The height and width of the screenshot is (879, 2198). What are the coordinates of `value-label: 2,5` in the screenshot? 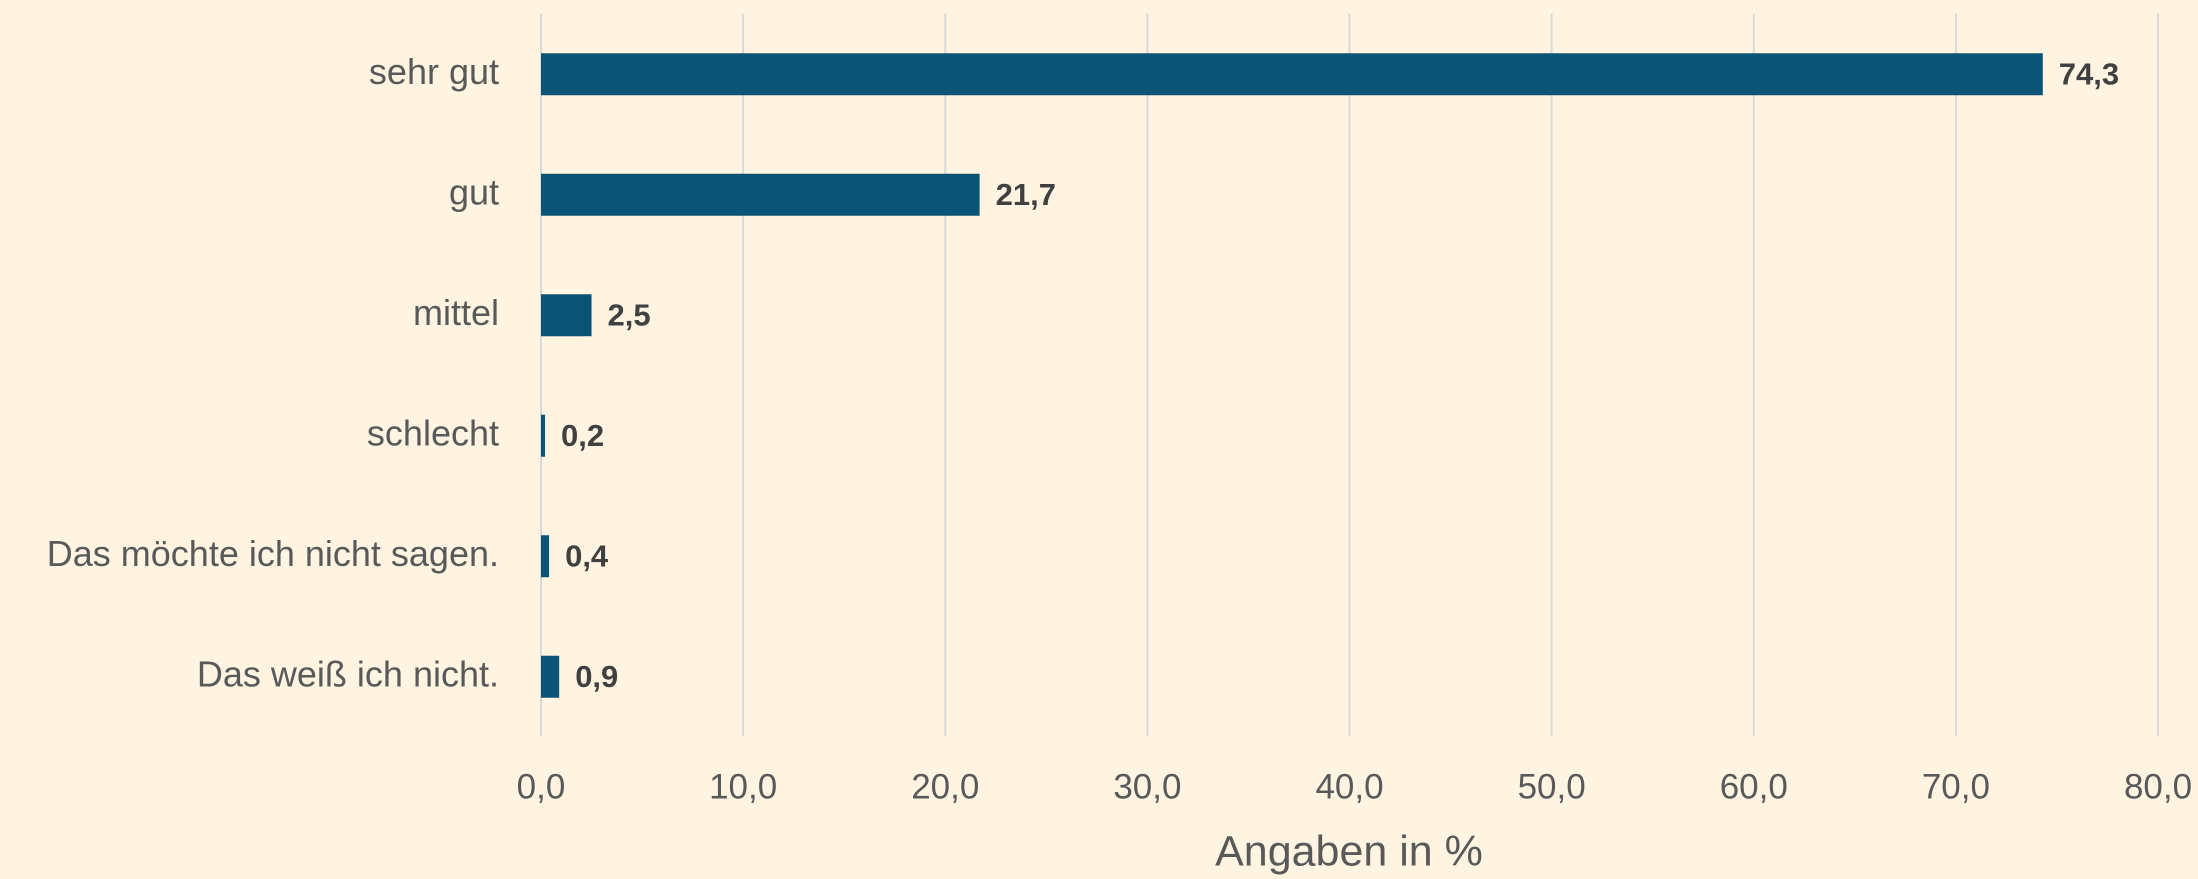 It's located at (629, 314).